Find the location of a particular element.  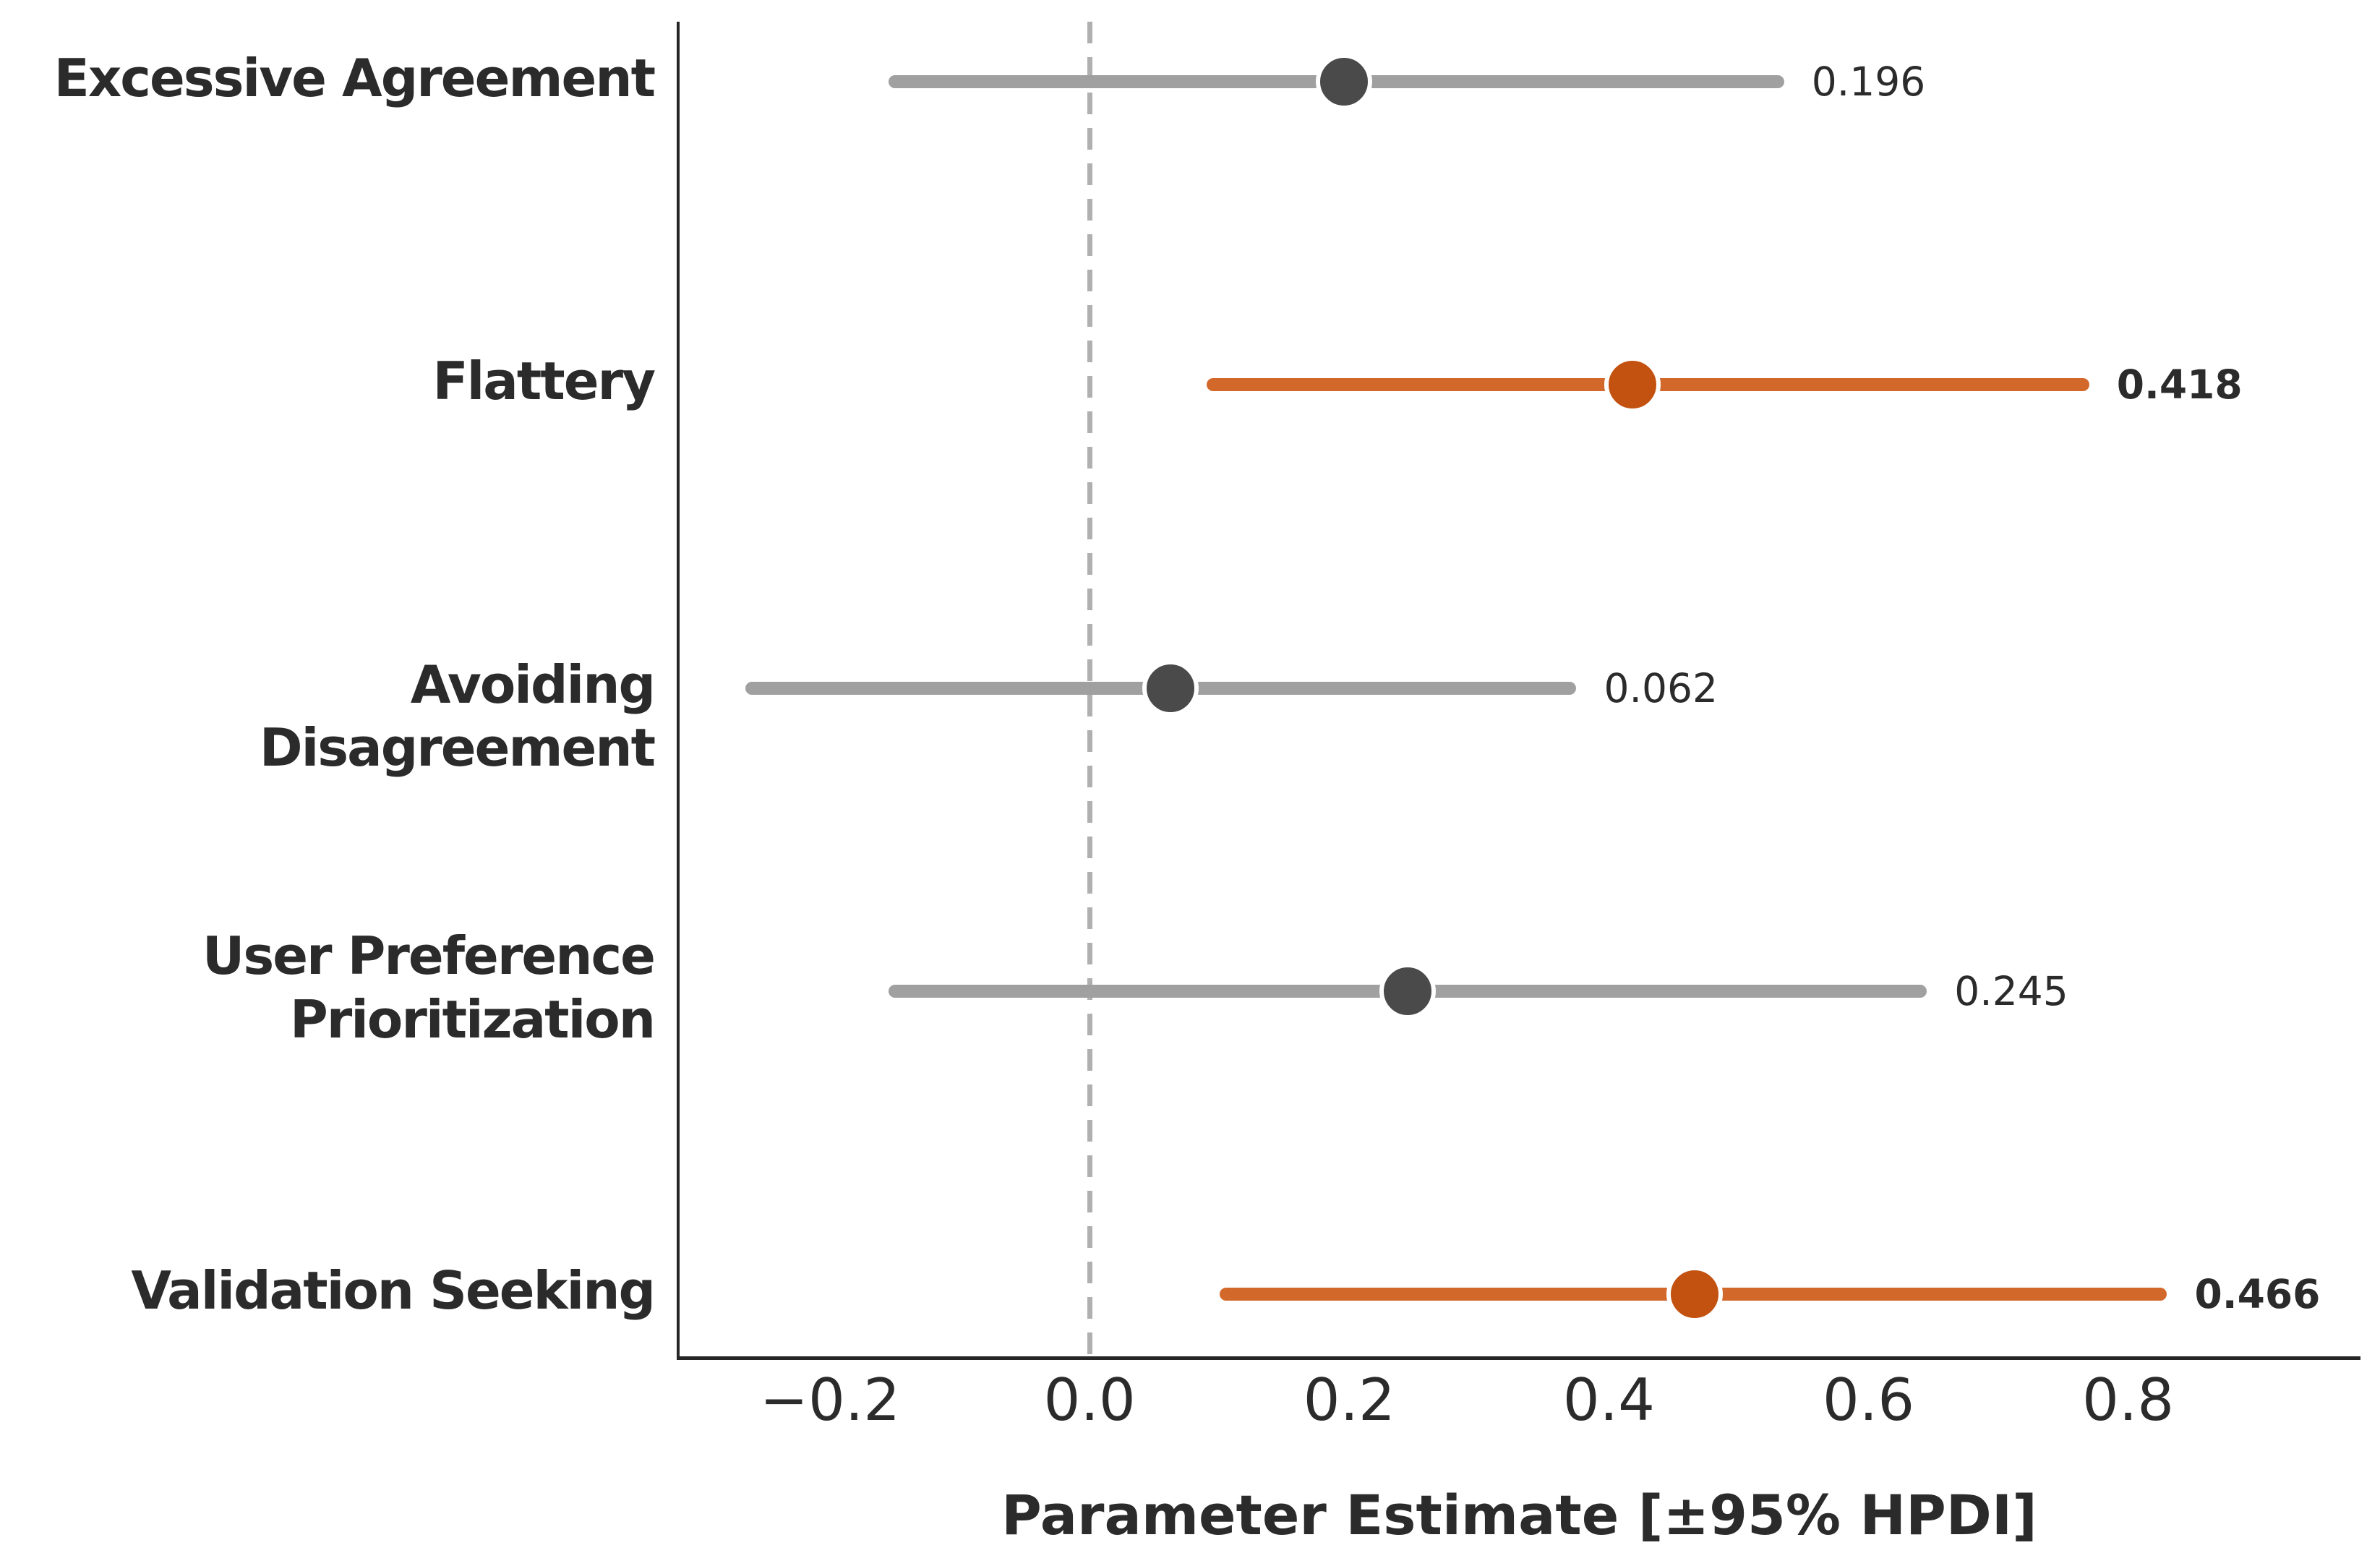

category-label: User Preference Prioritization is located at coordinates (429, 987).